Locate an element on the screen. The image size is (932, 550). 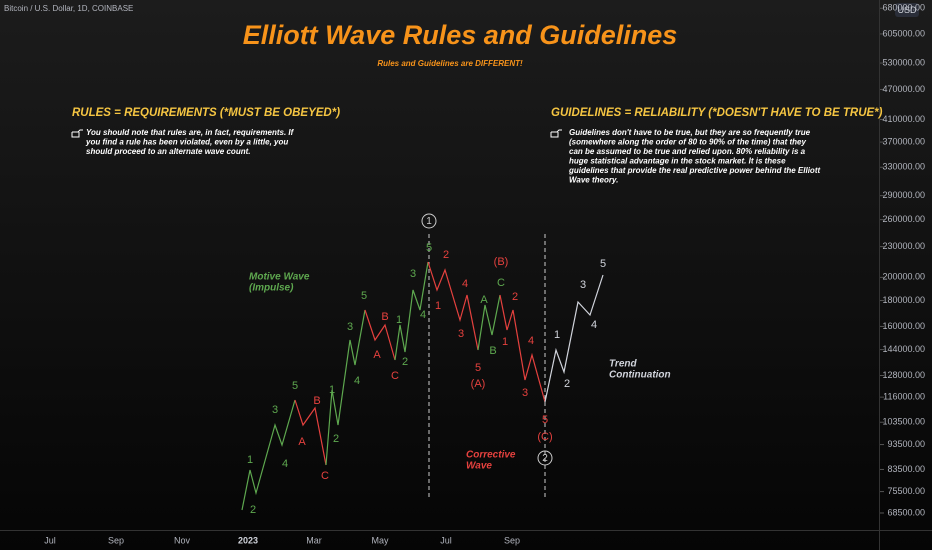
y-tick-label: 605000.00 is located at coordinates (903, 33).